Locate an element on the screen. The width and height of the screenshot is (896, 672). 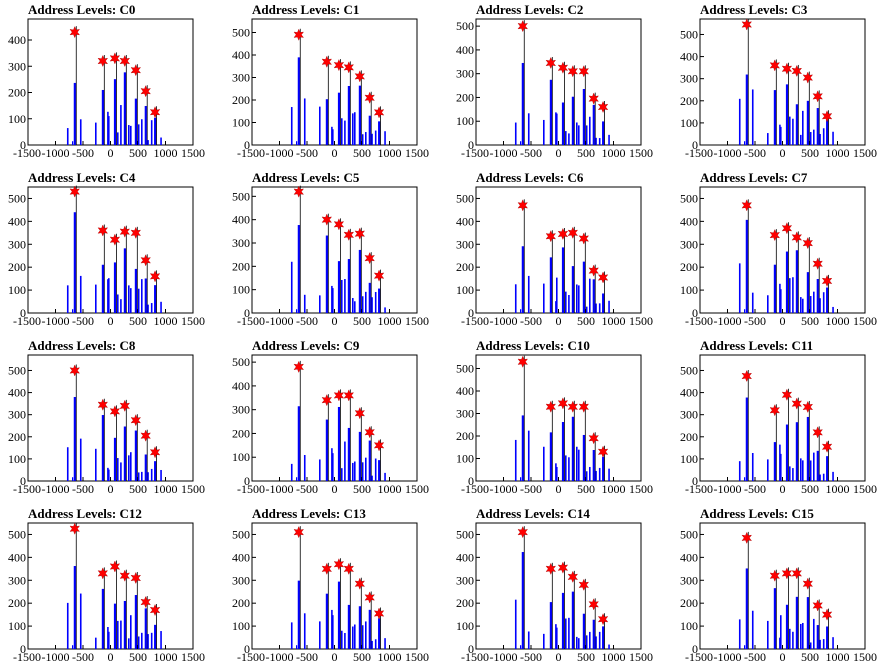
panel-title: Address Levels: C7 is located at coordinates (754, 177).